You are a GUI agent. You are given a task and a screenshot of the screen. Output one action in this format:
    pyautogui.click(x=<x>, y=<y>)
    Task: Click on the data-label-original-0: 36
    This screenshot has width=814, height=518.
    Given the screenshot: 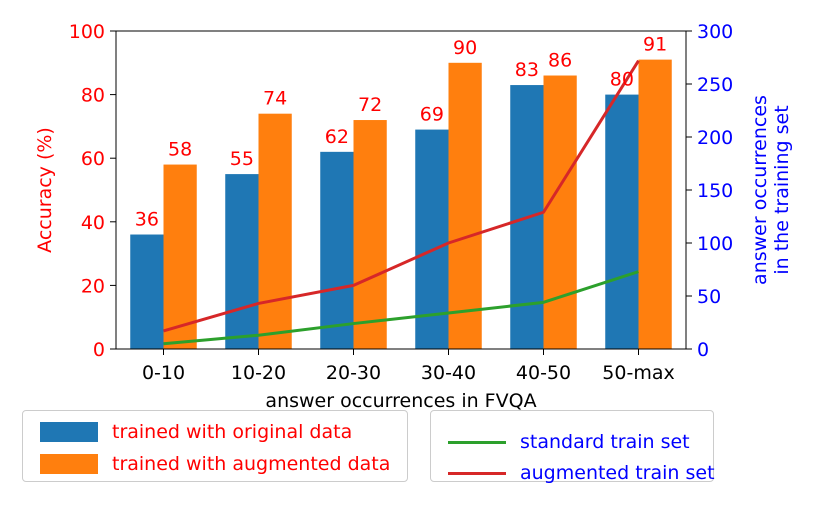 What is the action you would take?
    pyautogui.click(x=147, y=220)
    